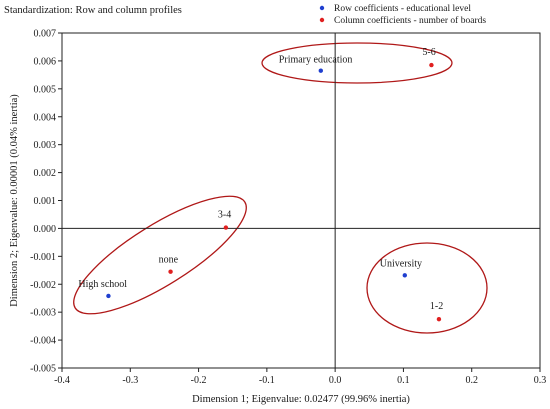 The width and height of the screenshot is (550, 409). I want to click on y-tick-label: 0.003, so click(45, 145).